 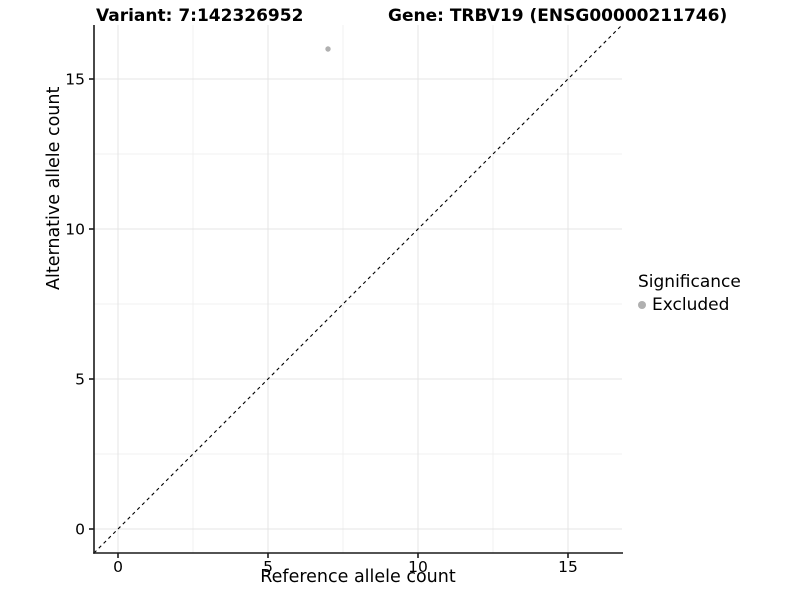 What do you see at coordinates (642, 305) in the screenshot?
I see `legend-point-icon` at bounding box center [642, 305].